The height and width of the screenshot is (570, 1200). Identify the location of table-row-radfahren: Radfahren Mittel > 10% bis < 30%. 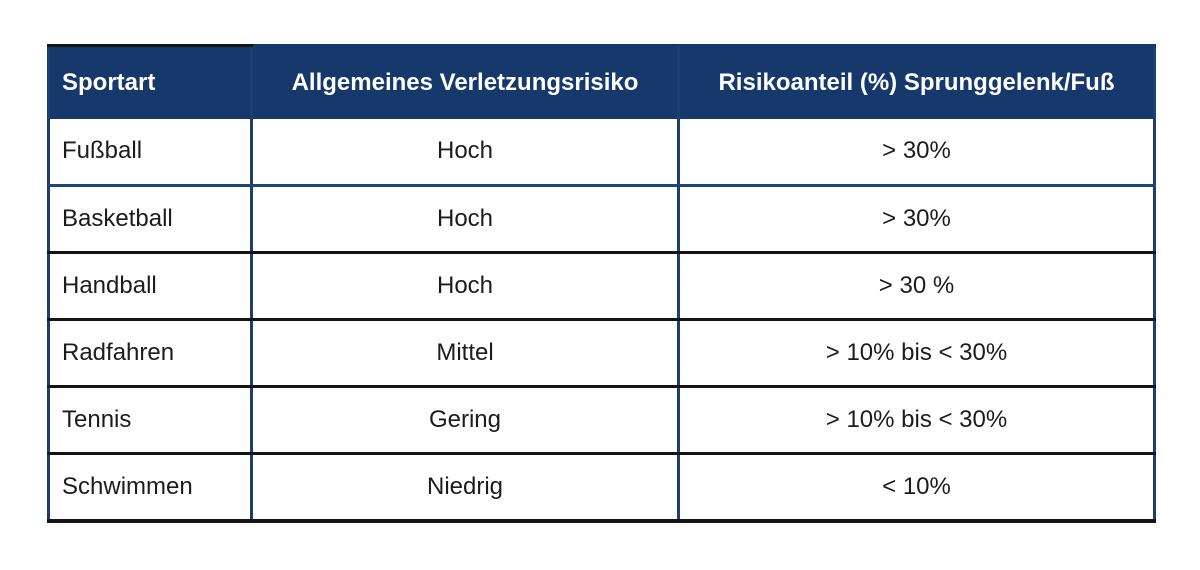
(601, 353).